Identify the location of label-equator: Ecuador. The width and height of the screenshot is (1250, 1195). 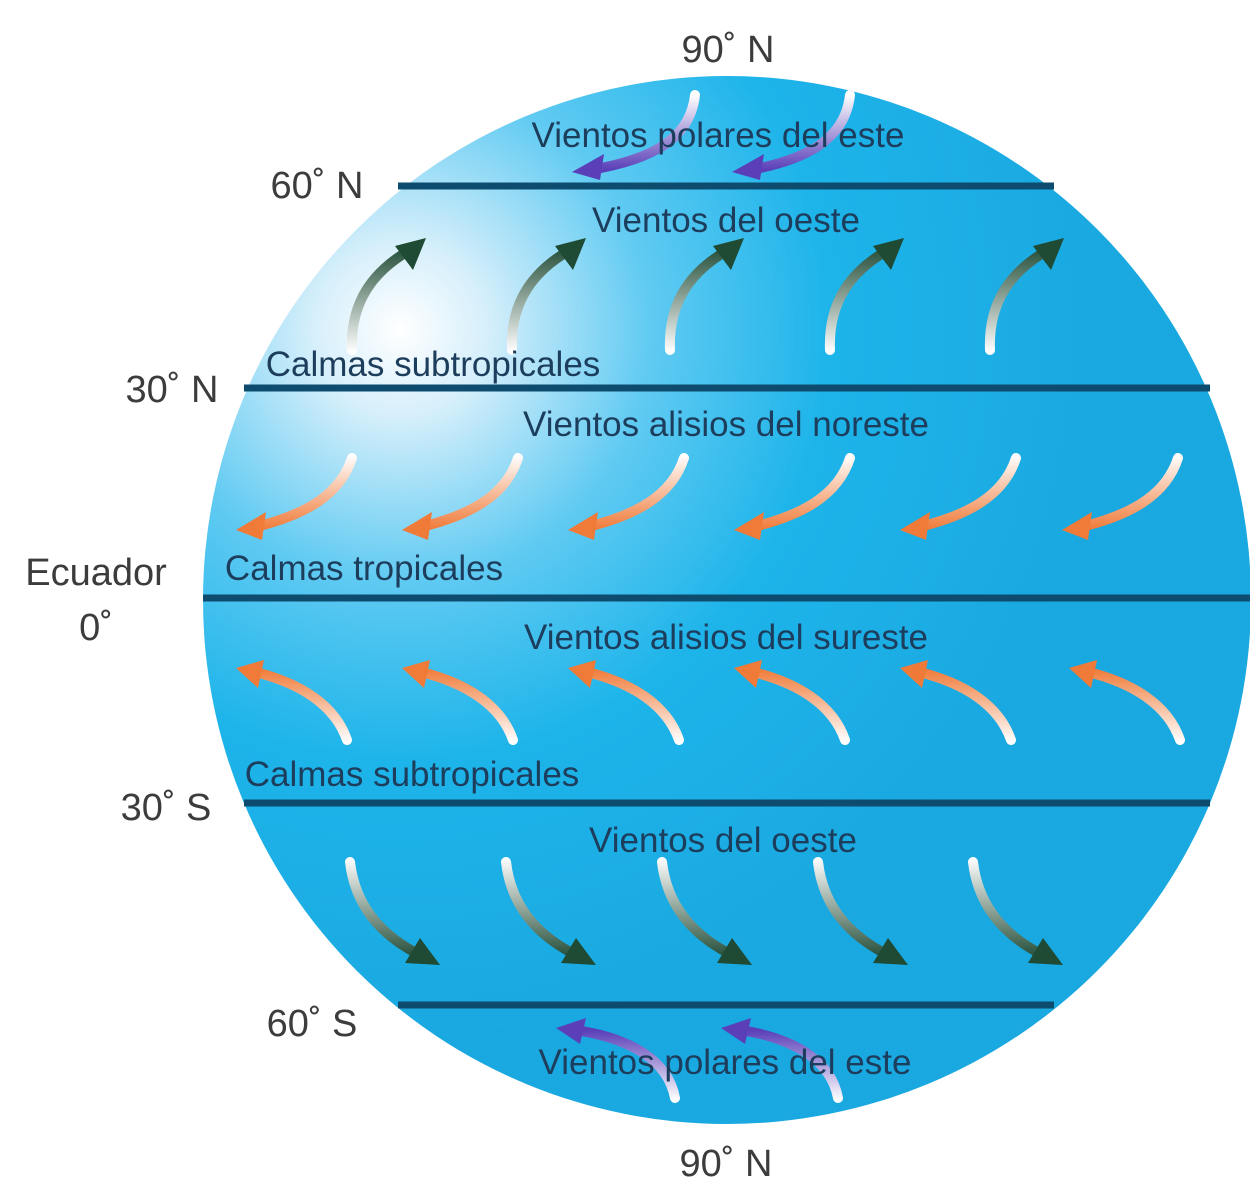
(96, 573).